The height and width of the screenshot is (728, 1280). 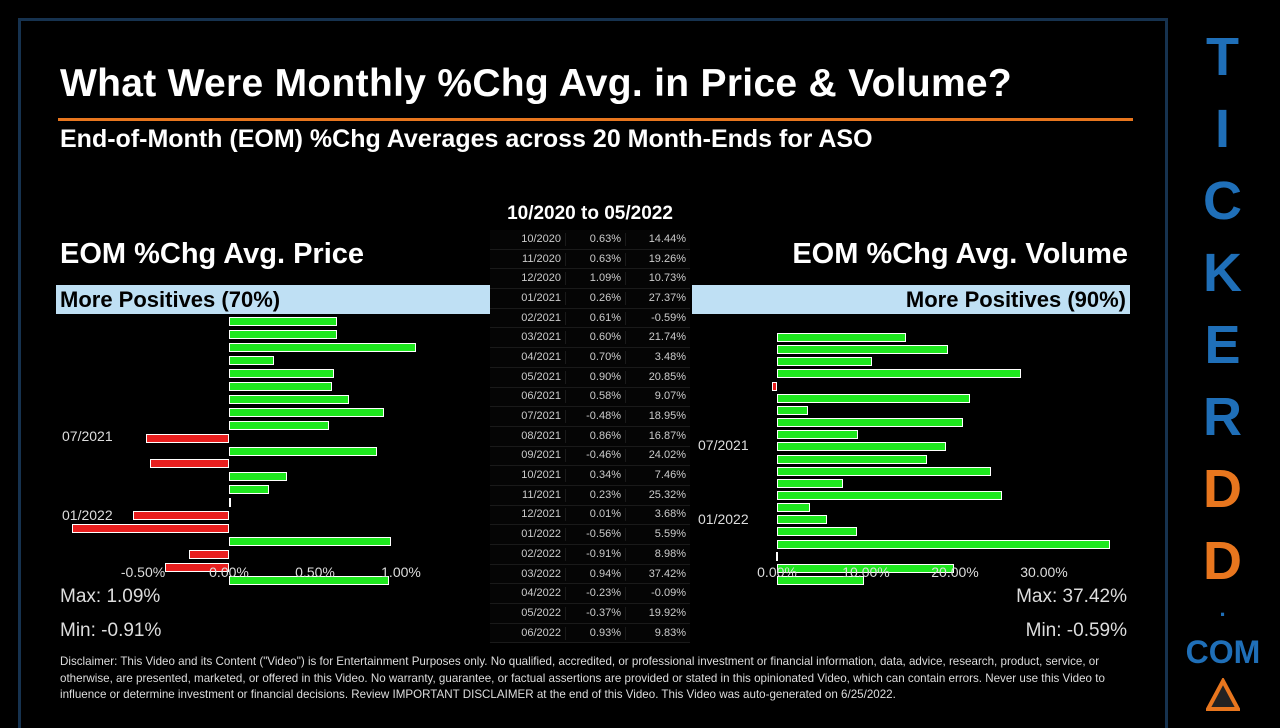 I want to click on month-cell: 01/2021, so click(x=528, y=298).